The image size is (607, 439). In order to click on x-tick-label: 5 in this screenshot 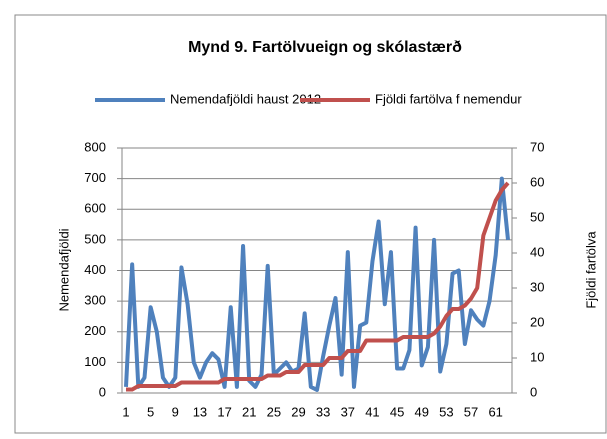, I will do `click(150, 411)`.